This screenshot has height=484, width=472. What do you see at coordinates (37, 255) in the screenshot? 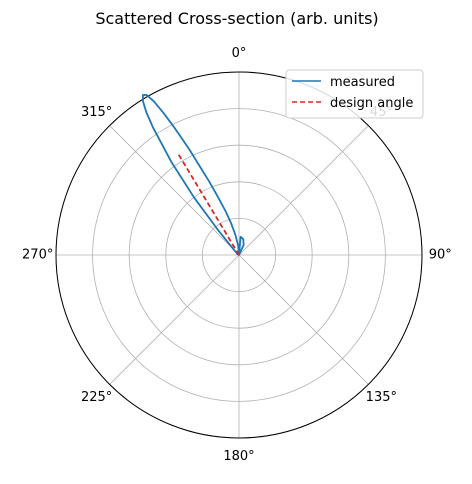
I see `angle-tick-label: 270°` at bounding box center [37, 255].